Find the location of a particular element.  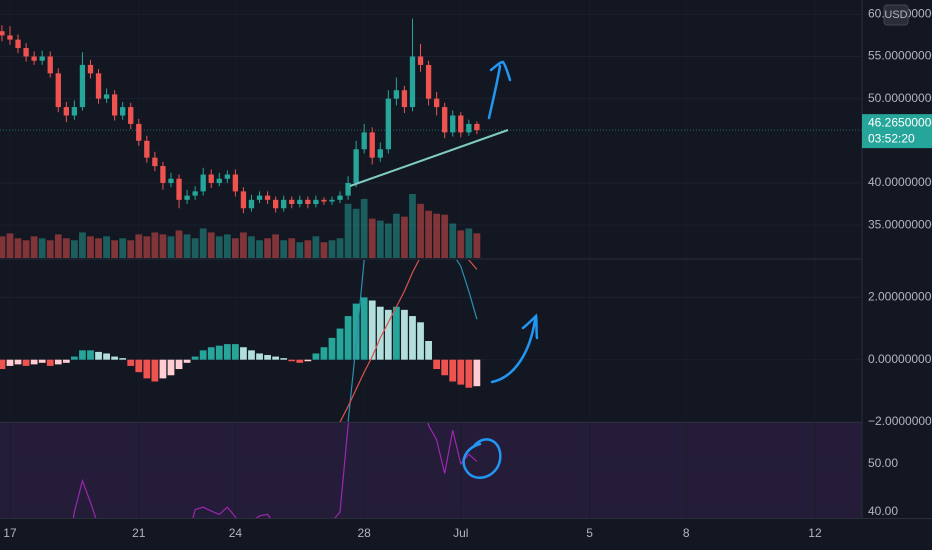

y-tick-label: 40.00000000 is located at coordinates (900, 182).